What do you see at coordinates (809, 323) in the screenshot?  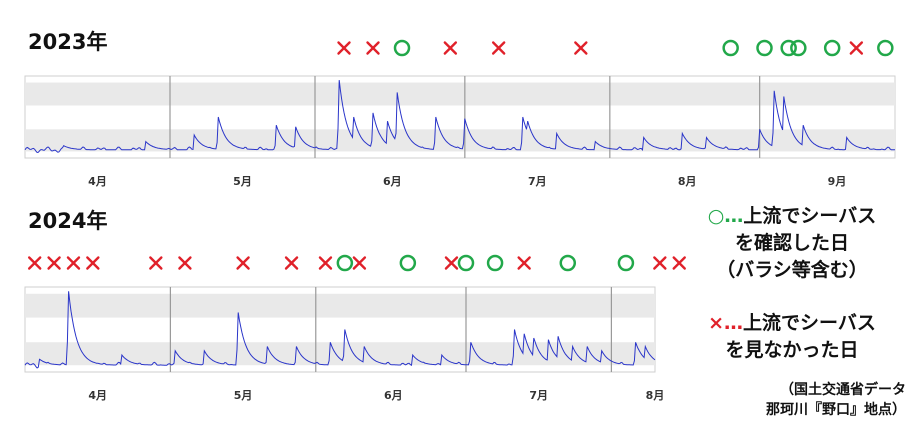 I see `legend-not-seen-line1: 上流でシーバス` at bounding box center [809, 323].